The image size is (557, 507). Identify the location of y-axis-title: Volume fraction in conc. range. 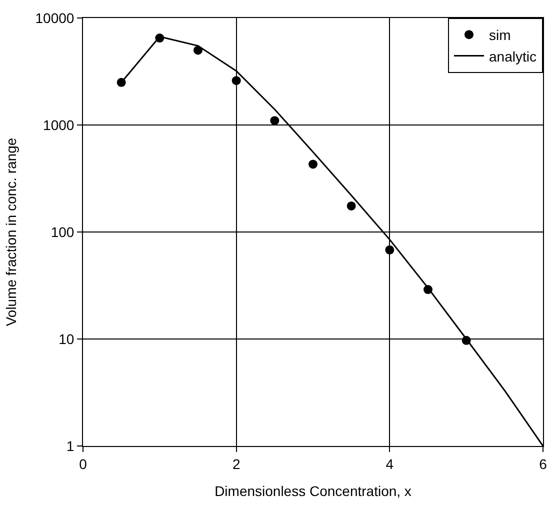
(10, 232).